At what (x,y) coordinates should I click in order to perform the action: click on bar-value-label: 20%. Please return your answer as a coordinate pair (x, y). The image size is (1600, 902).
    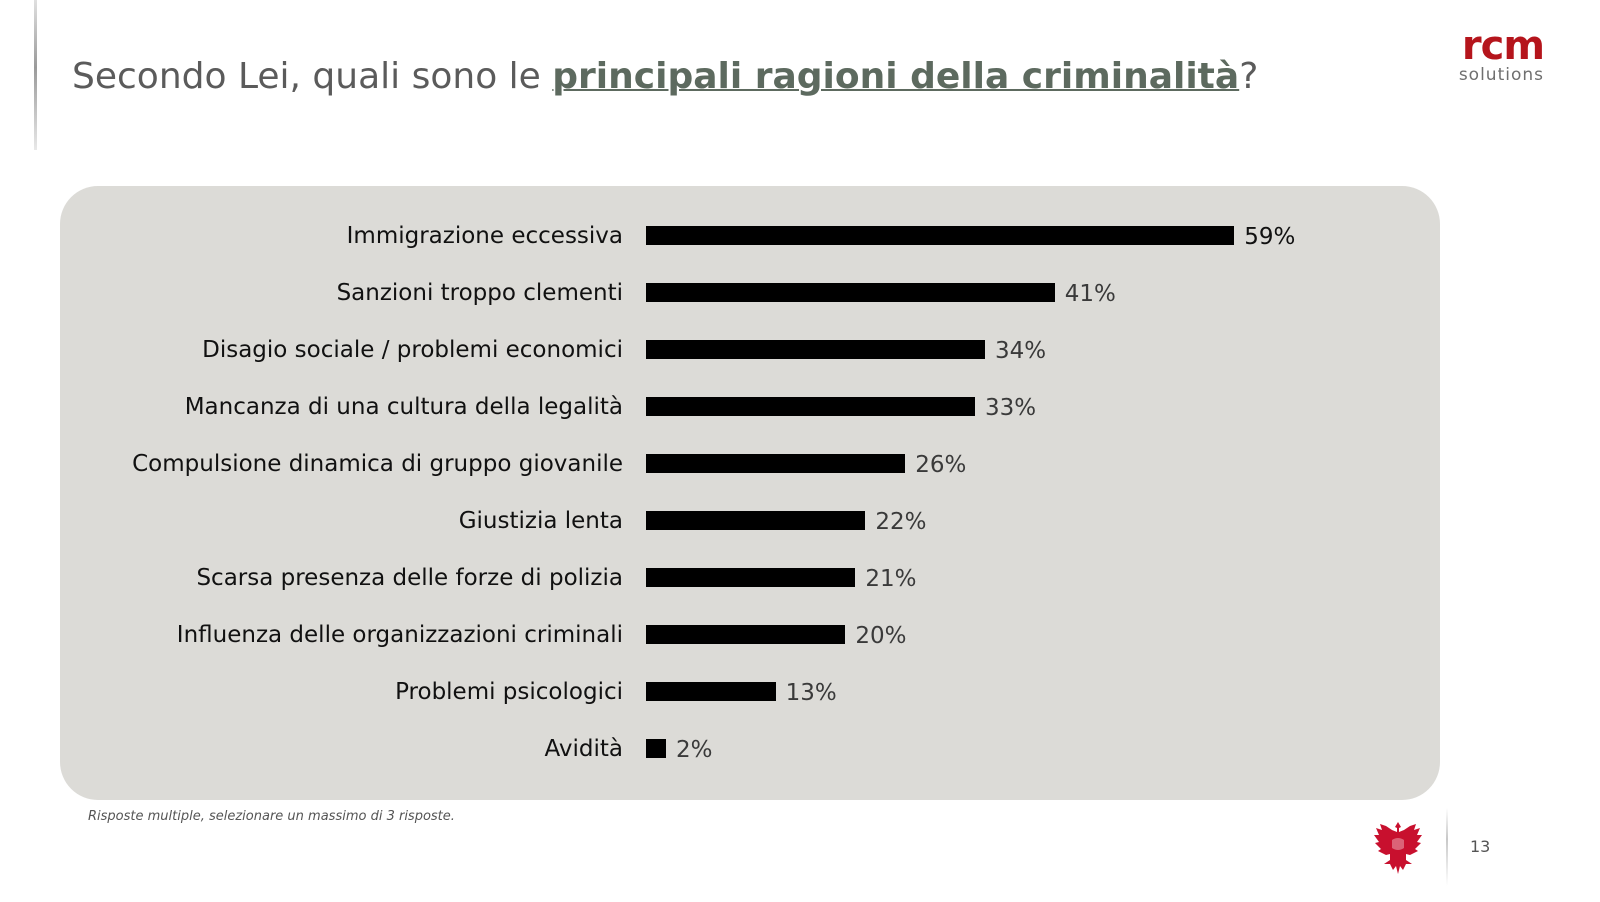
    Looking at the image, I should click on (881, 636).